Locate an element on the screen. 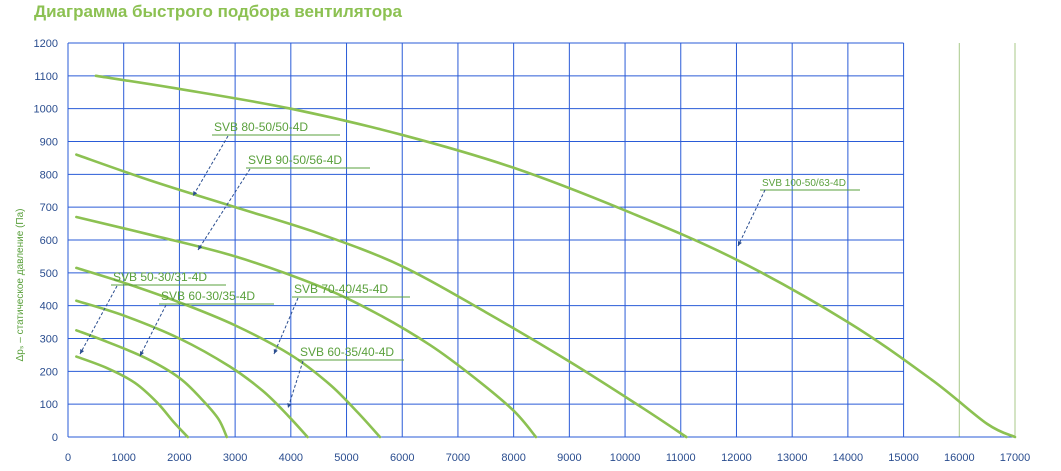  x-tick-label: 5000 is located at coordinates (346, 458).